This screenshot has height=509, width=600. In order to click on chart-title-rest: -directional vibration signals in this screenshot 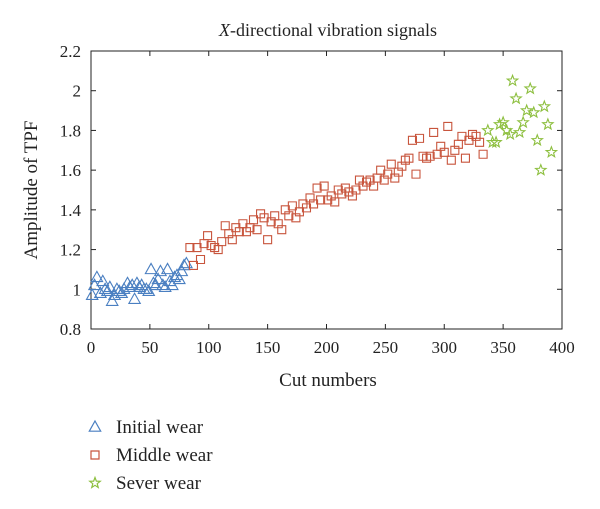, I will do `click(333, 30)`.